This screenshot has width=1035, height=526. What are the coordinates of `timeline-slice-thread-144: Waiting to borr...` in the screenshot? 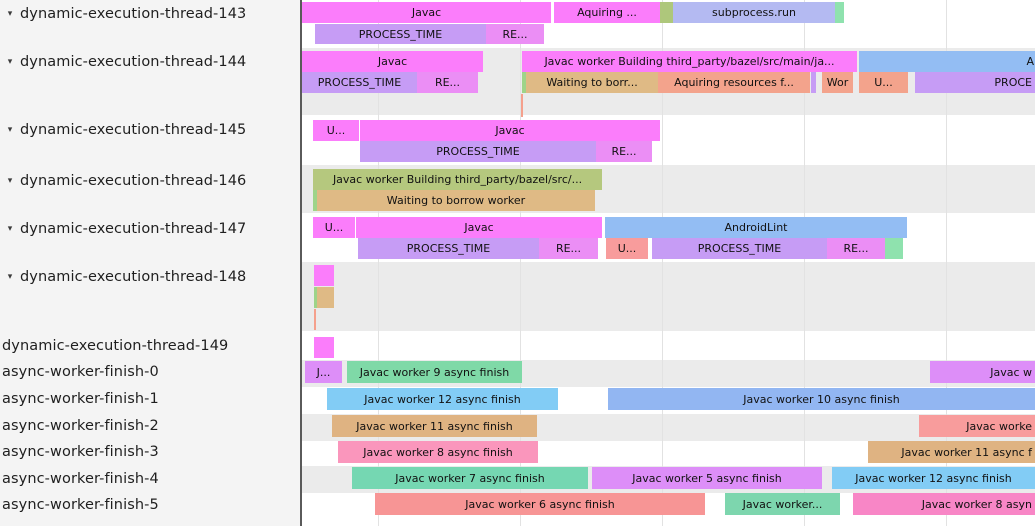 It's located at (592, 82).